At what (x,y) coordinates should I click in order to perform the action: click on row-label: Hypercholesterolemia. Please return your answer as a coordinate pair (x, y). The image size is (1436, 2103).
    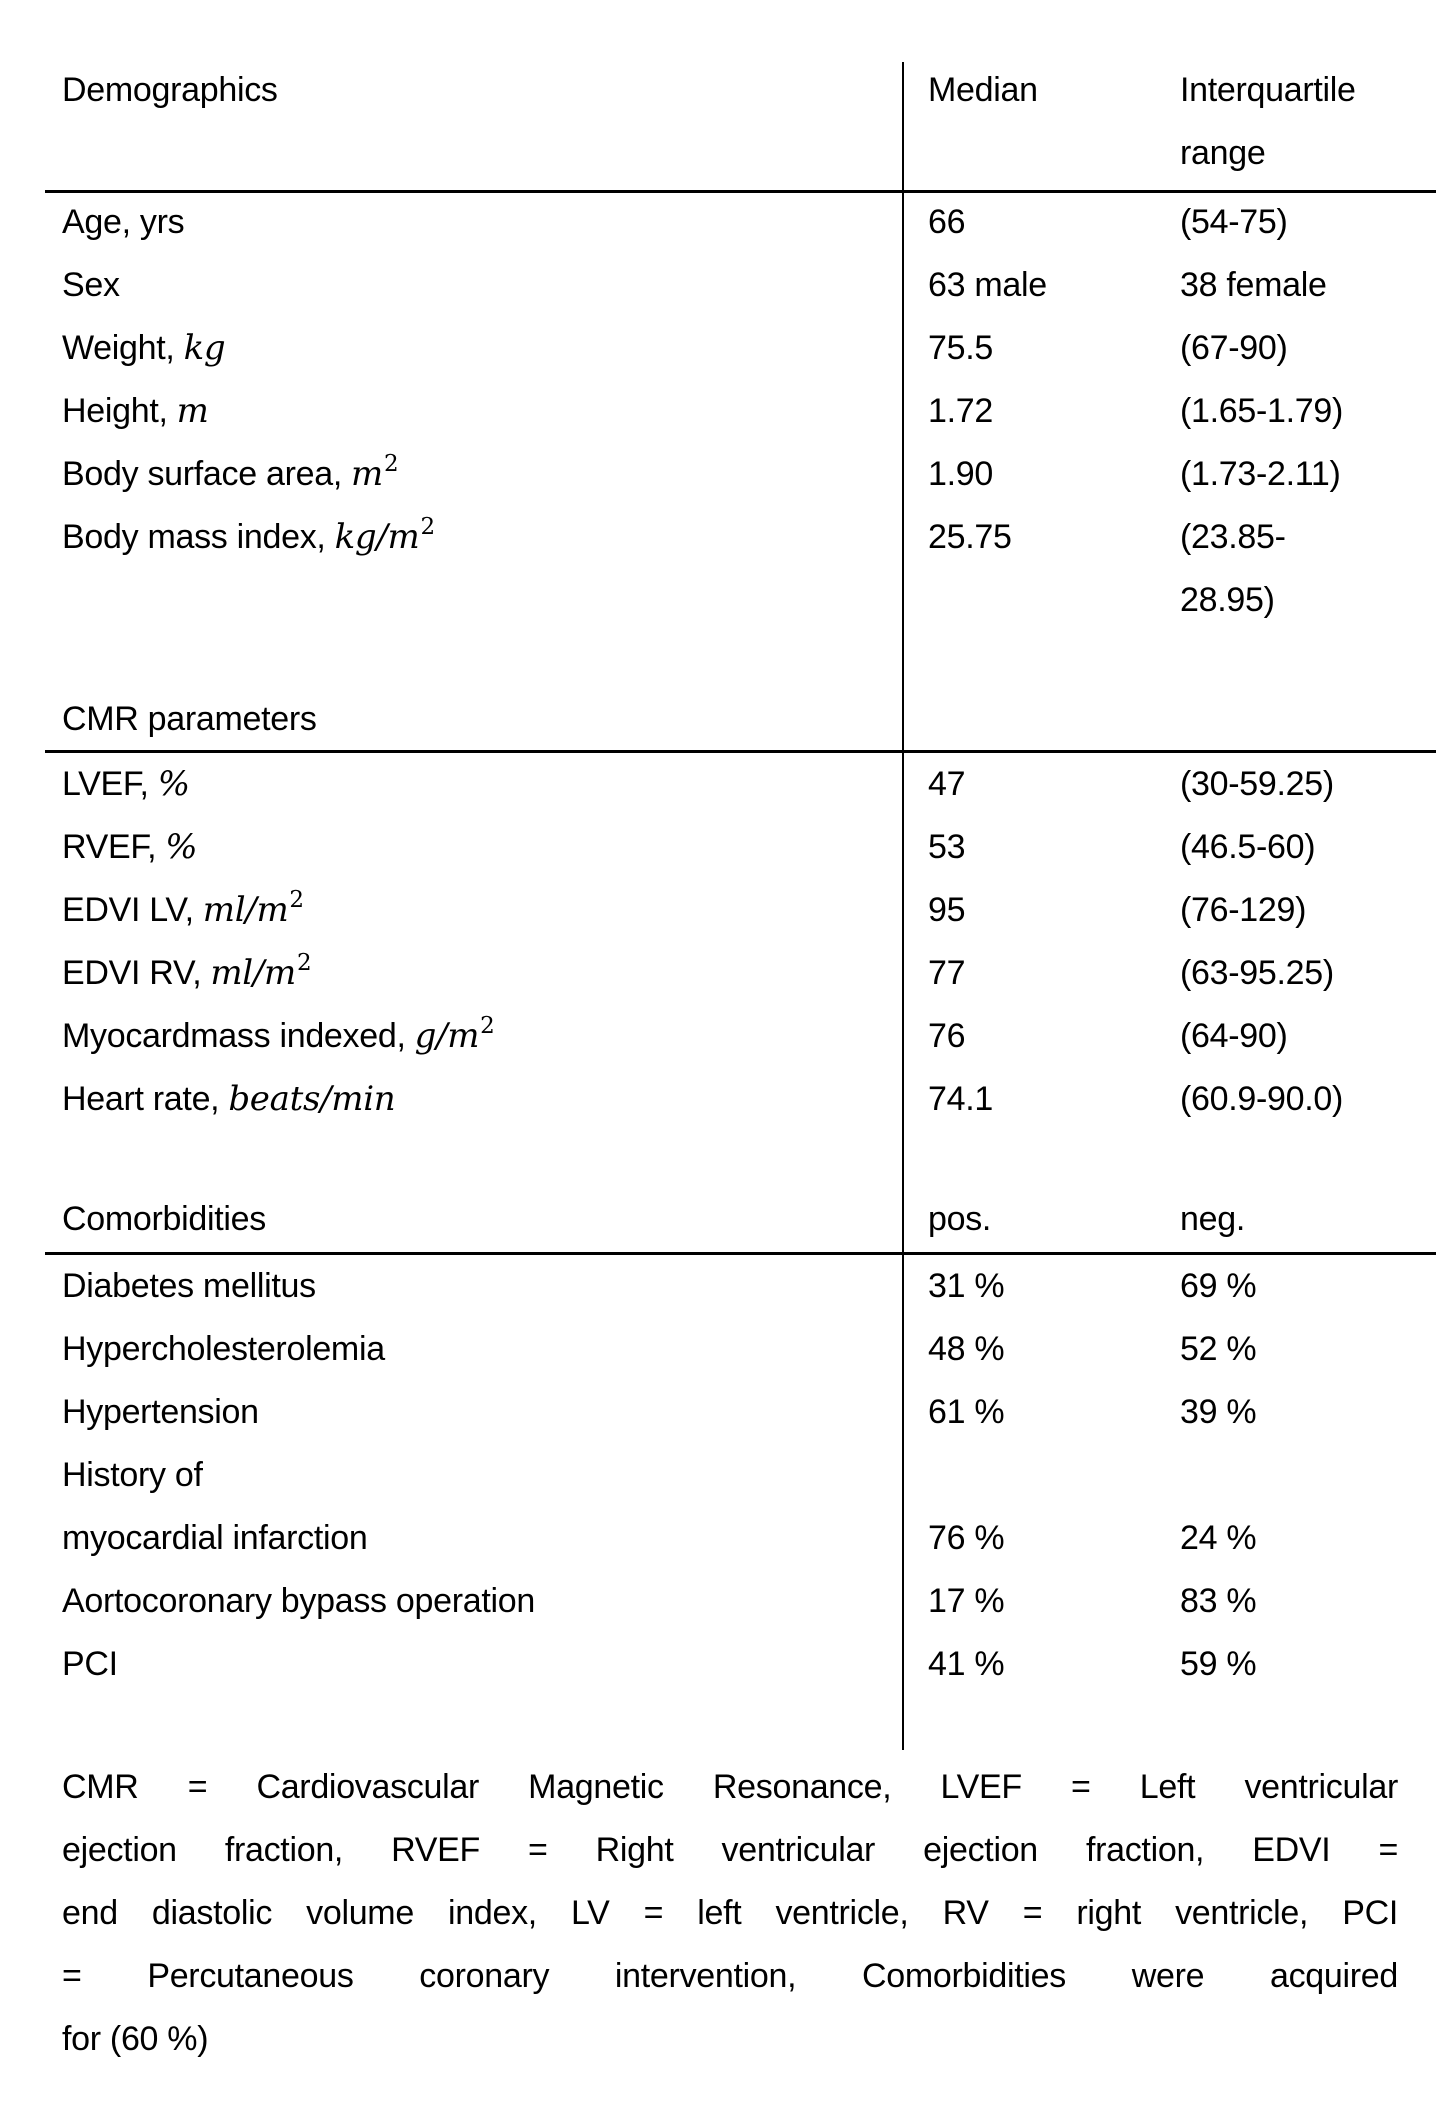
    Looking at the image, I should click on (223, 1349).